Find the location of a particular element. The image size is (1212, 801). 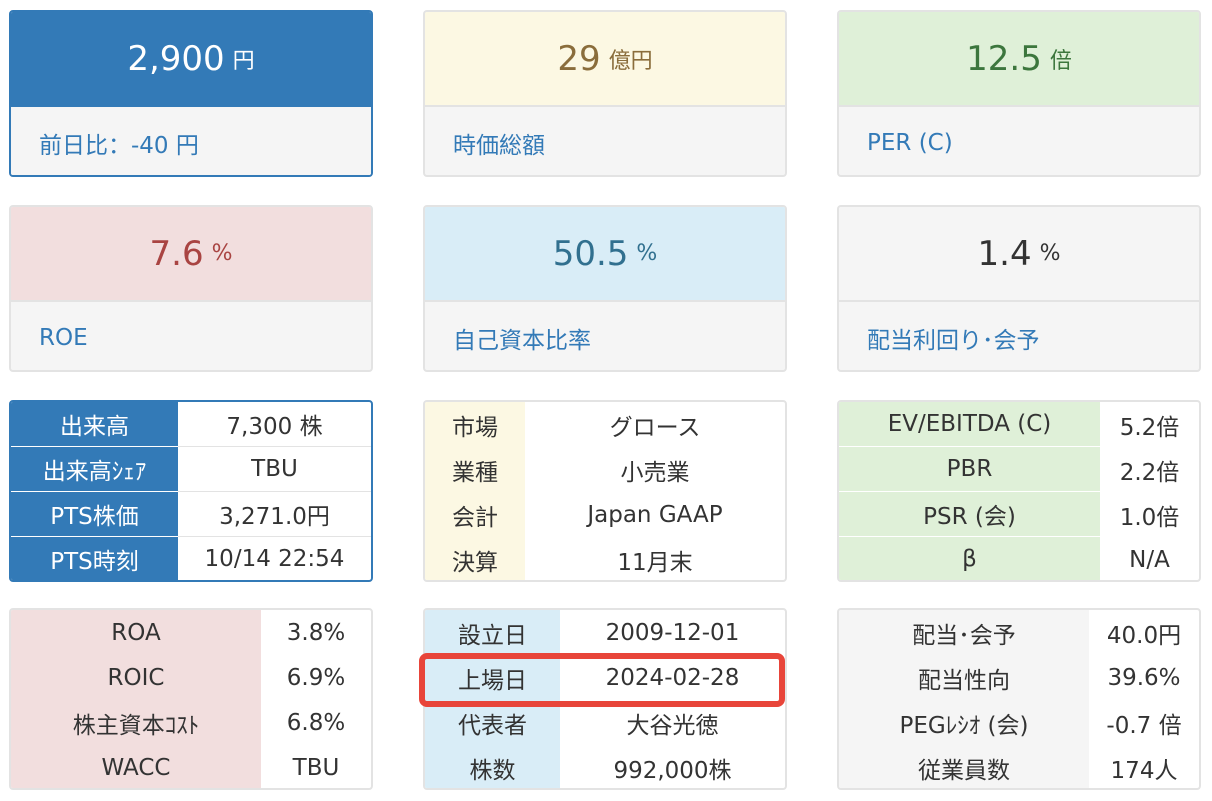

per-label: PER (C) is located at coordinates (910, 143).